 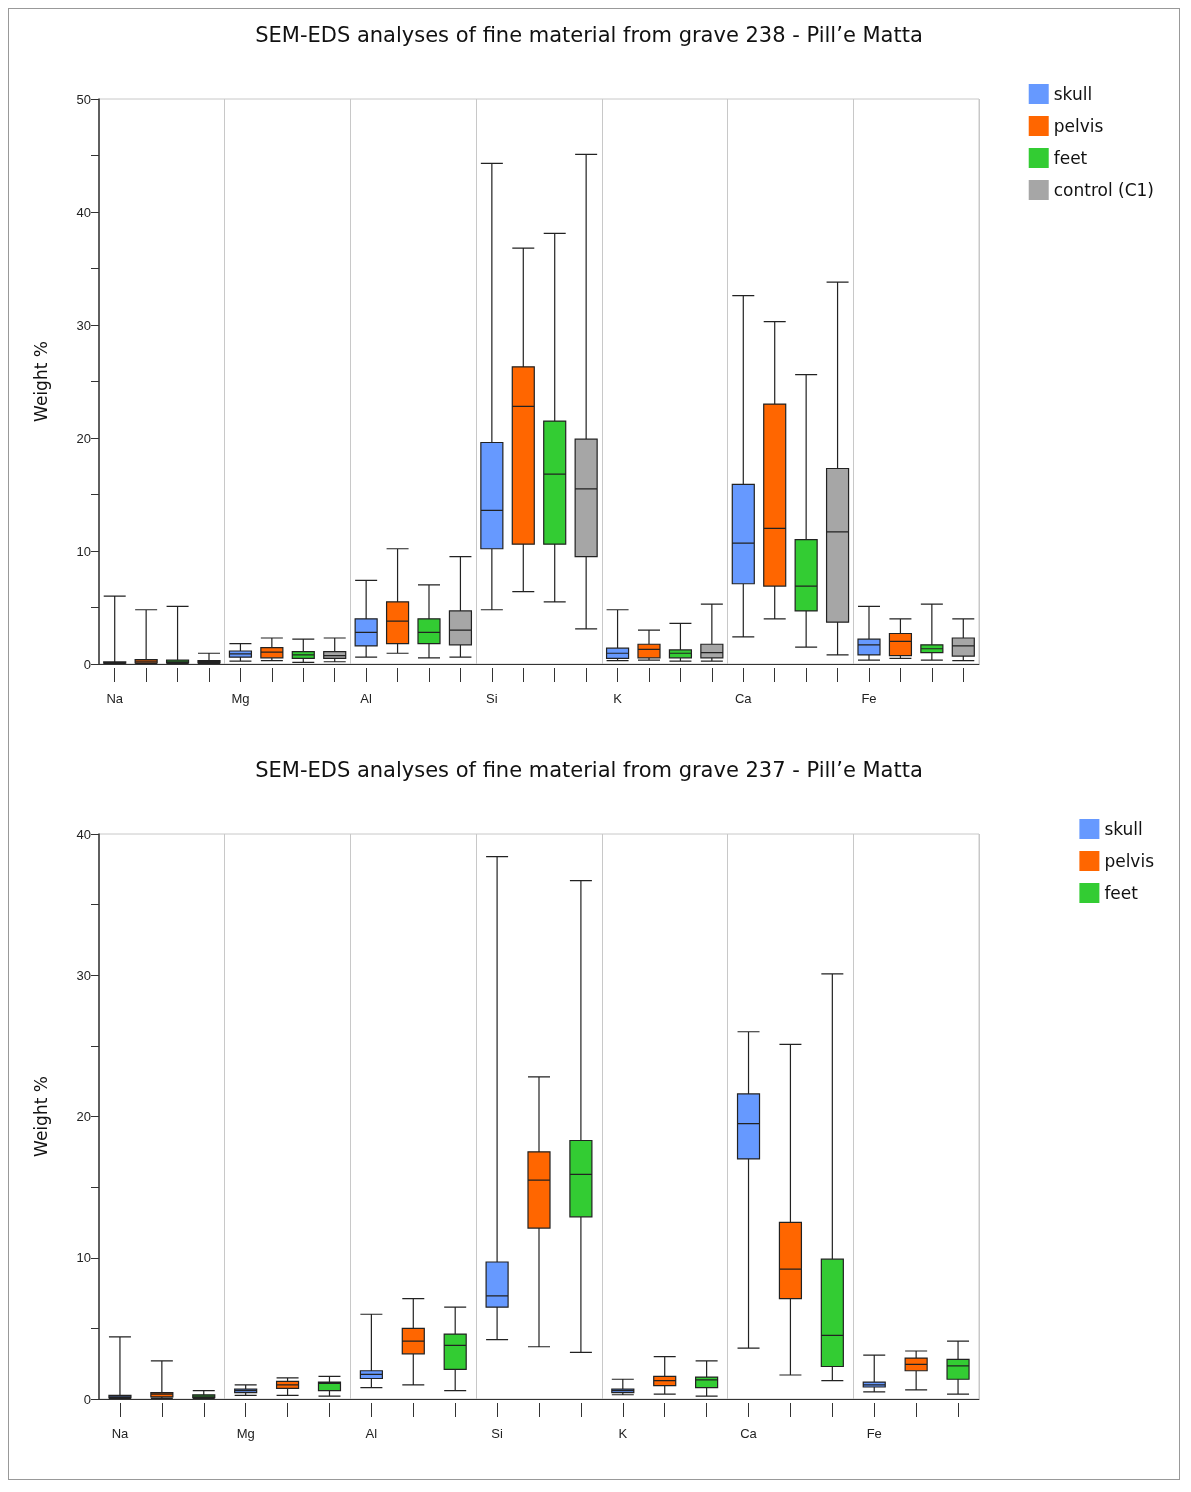 I want to click on chart-title: SEM-EDS analyses of fine material from grave 238 - Pill’e Matta, so click(x=589, y=34).